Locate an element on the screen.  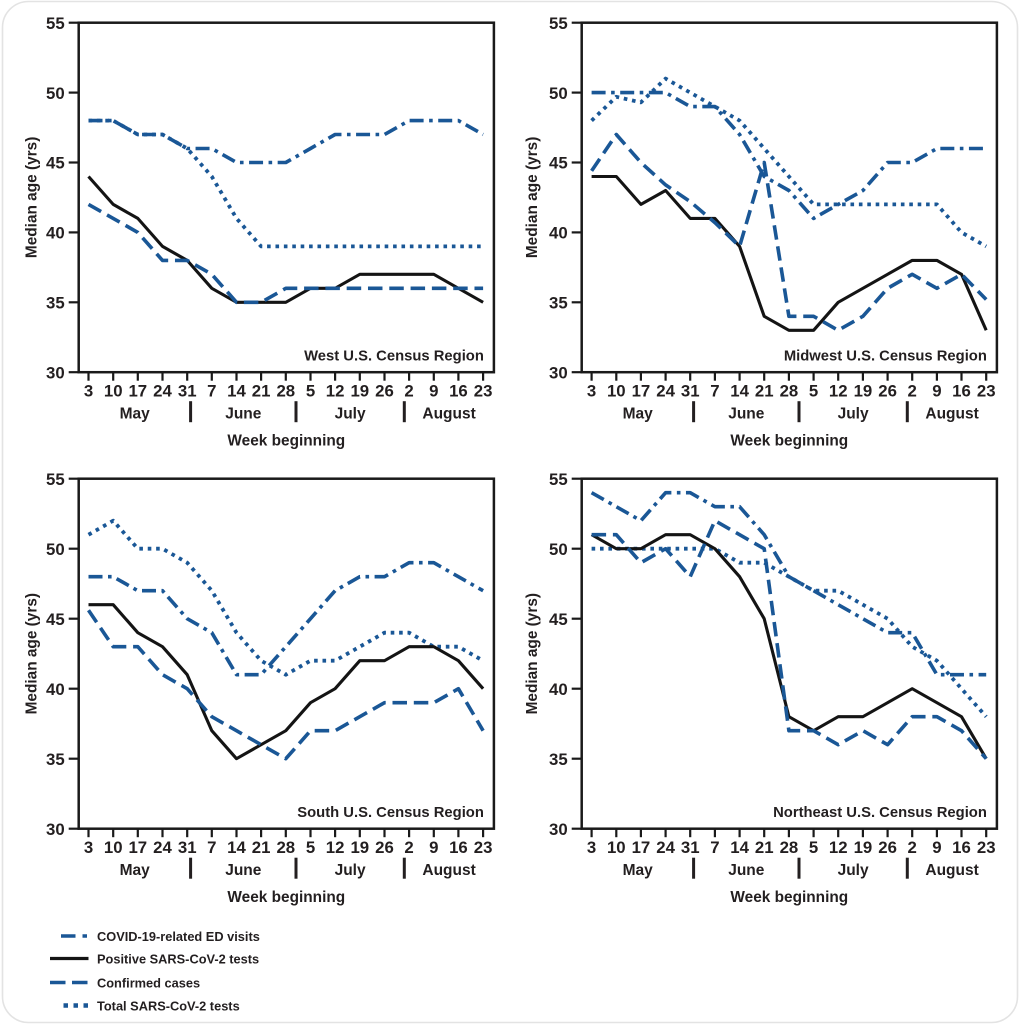
svg-text: Total SARS-CoV-2 tests is located at coordinates (168, 1006).